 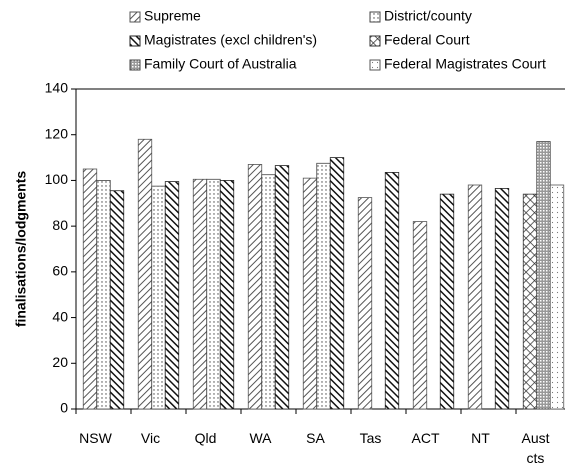 I want to click on legend-label: Supreme, so click(x=172, y=16).